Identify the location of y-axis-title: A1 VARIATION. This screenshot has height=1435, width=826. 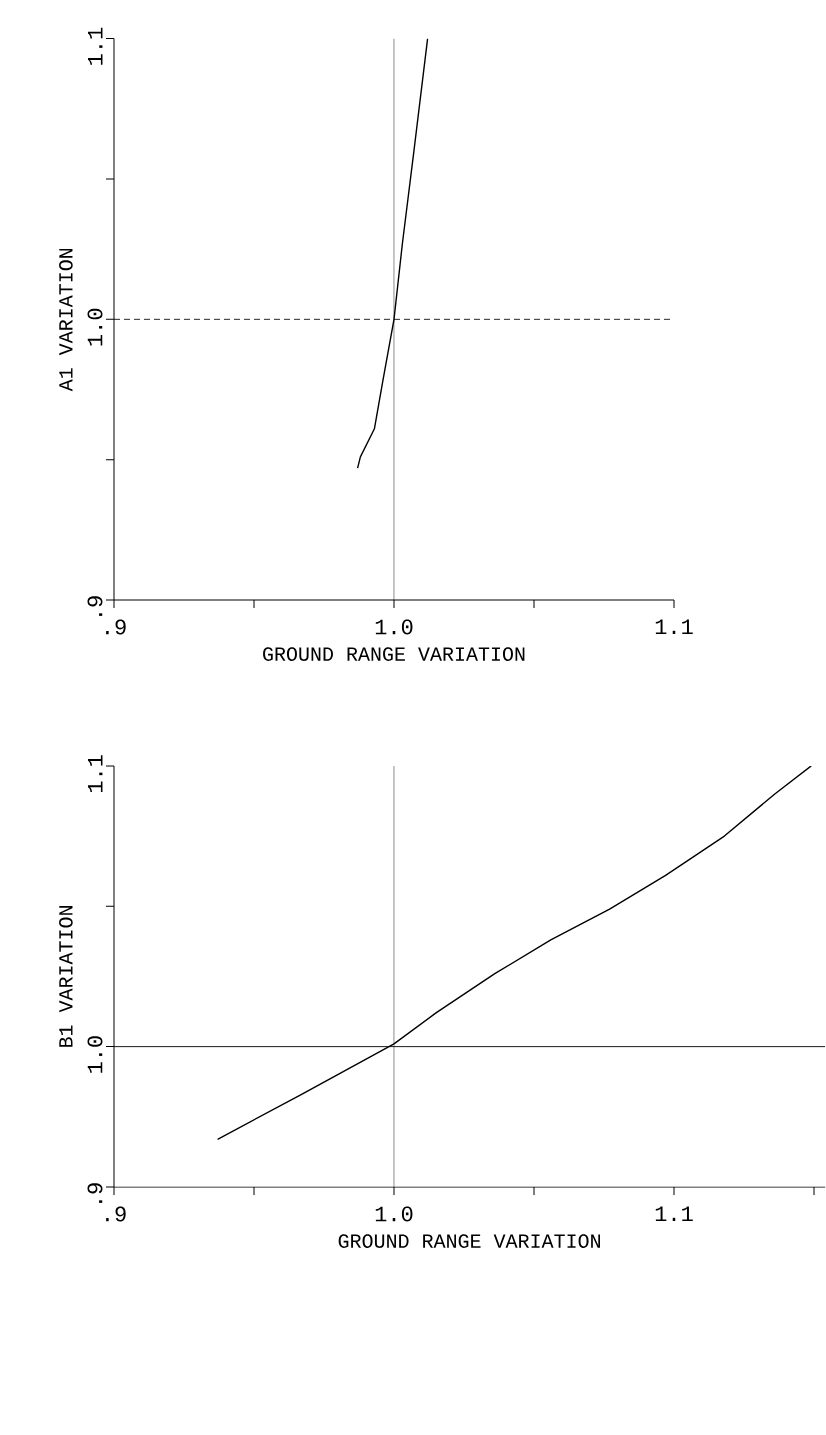
(66, 320).